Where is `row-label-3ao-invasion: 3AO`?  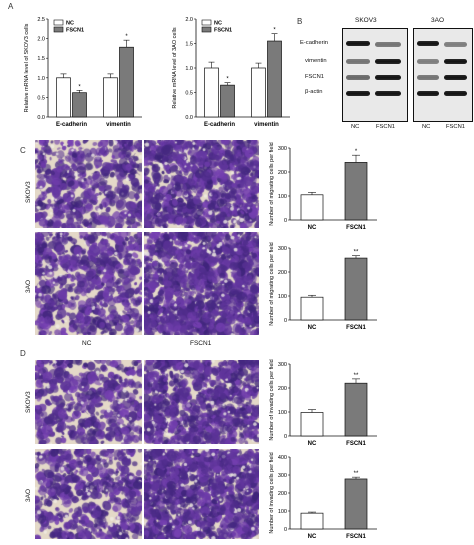
row-label-3ao-invasion: 3AO is located at coordinates (28, 495).